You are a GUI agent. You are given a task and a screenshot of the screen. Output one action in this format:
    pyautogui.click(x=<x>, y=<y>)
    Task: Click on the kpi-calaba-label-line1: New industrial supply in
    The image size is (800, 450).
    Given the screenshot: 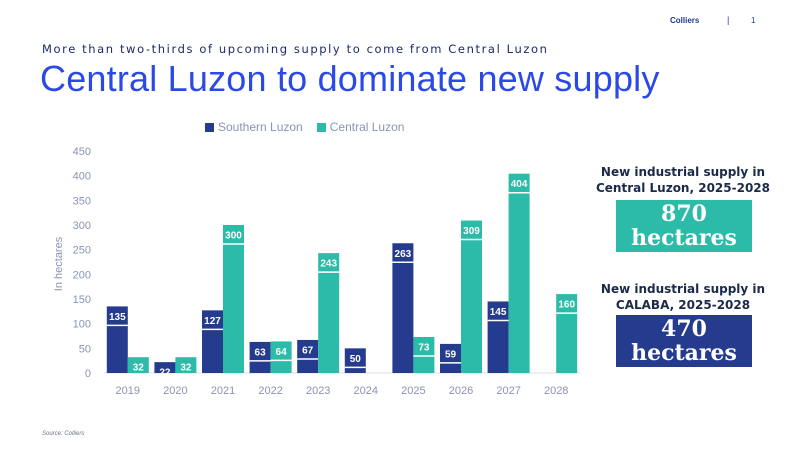 What is the action you would take?
    pyautogui.click(x=683, y=289)
    